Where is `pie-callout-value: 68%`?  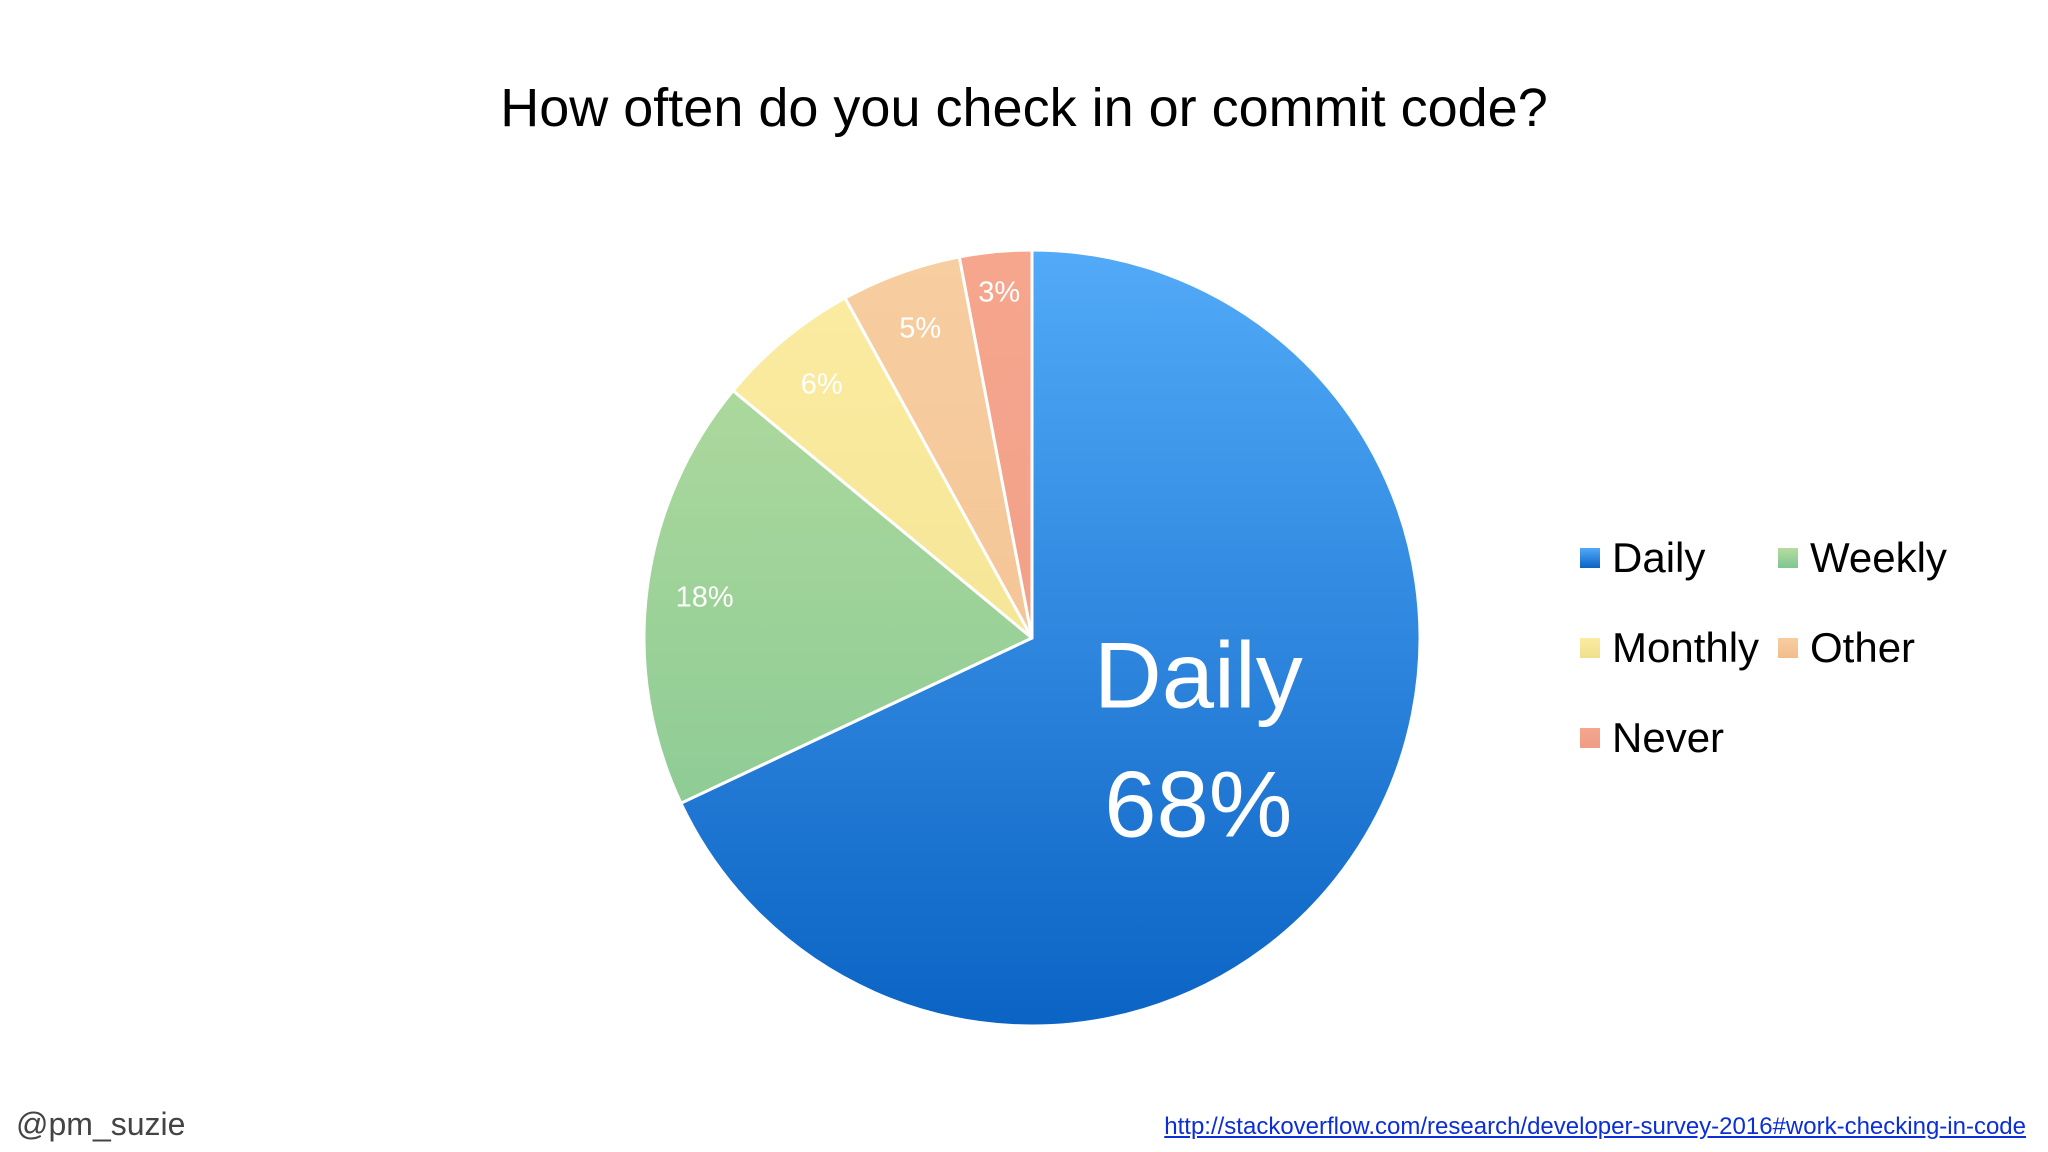
pie-callout-value: 68% is located at coordinates (1198, 804).